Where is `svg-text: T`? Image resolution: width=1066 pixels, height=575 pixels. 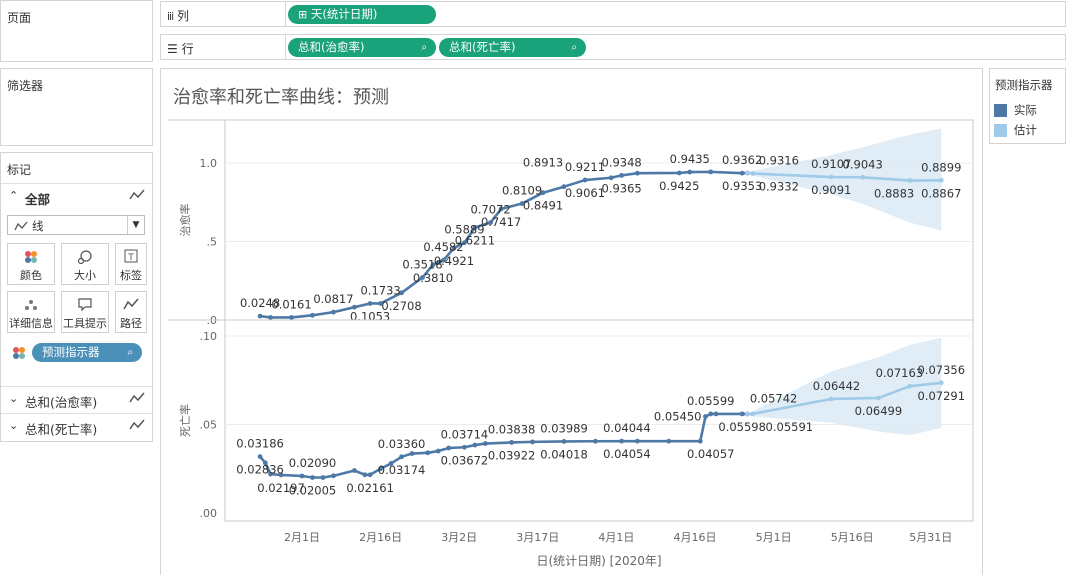
svg-text: T is located at coordinates (130, 258).